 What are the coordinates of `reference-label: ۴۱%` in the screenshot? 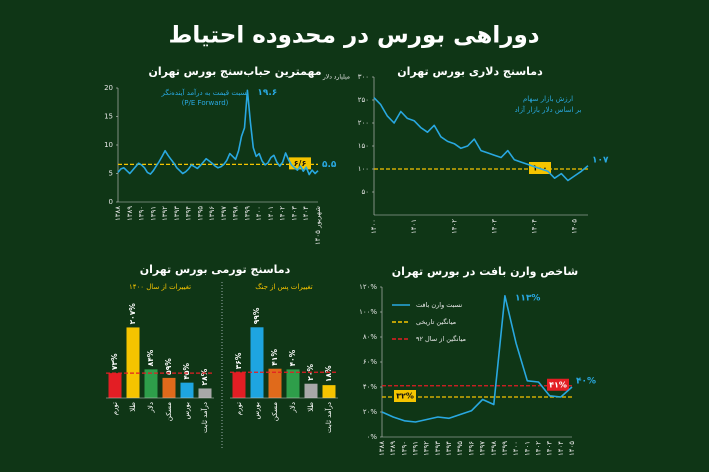 It's located at (558, 384).